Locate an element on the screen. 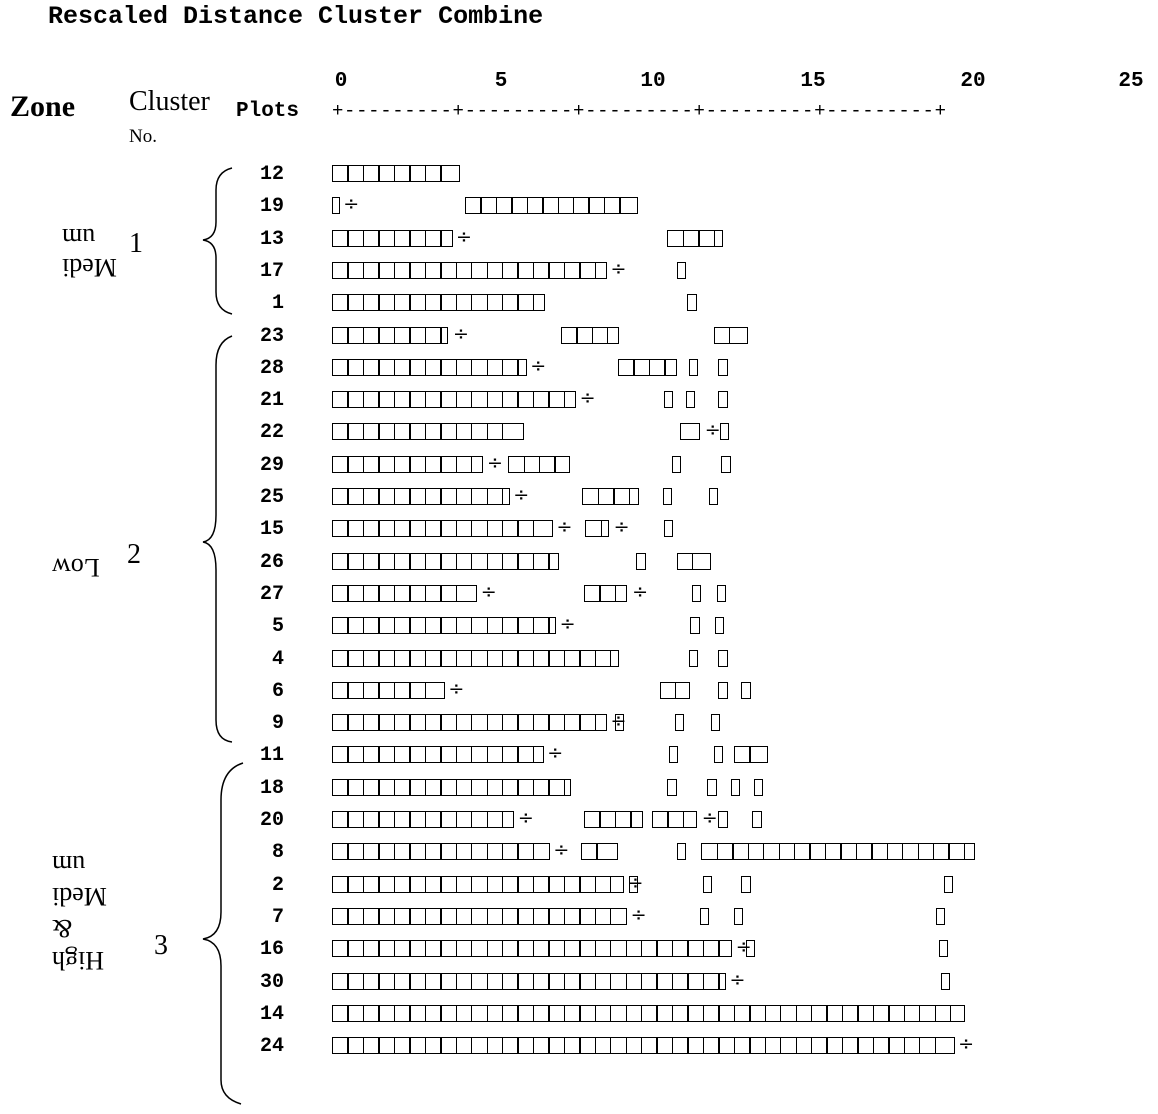  plot-label: 19 is located at coordinates (271, 207).